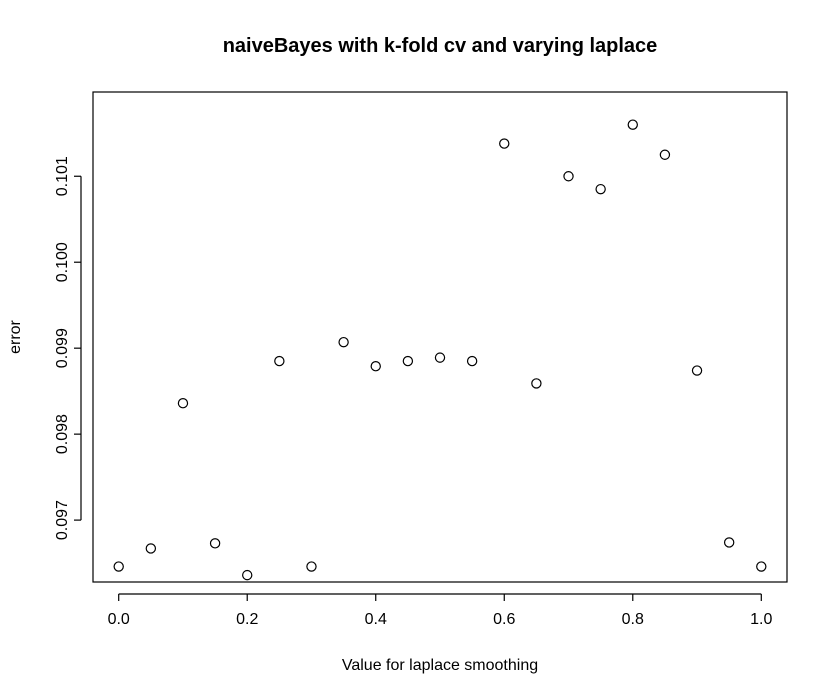  What do you see at coordinates (15, 336) in the screenshot?
I see `y-axis-label: error` at bounding box center [15, 336].